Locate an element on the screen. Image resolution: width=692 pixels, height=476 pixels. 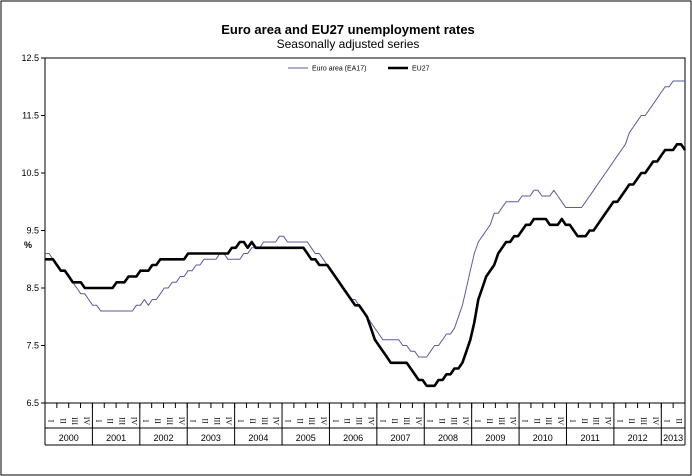
y-axis-label: % is located at coordinates (28, 245).